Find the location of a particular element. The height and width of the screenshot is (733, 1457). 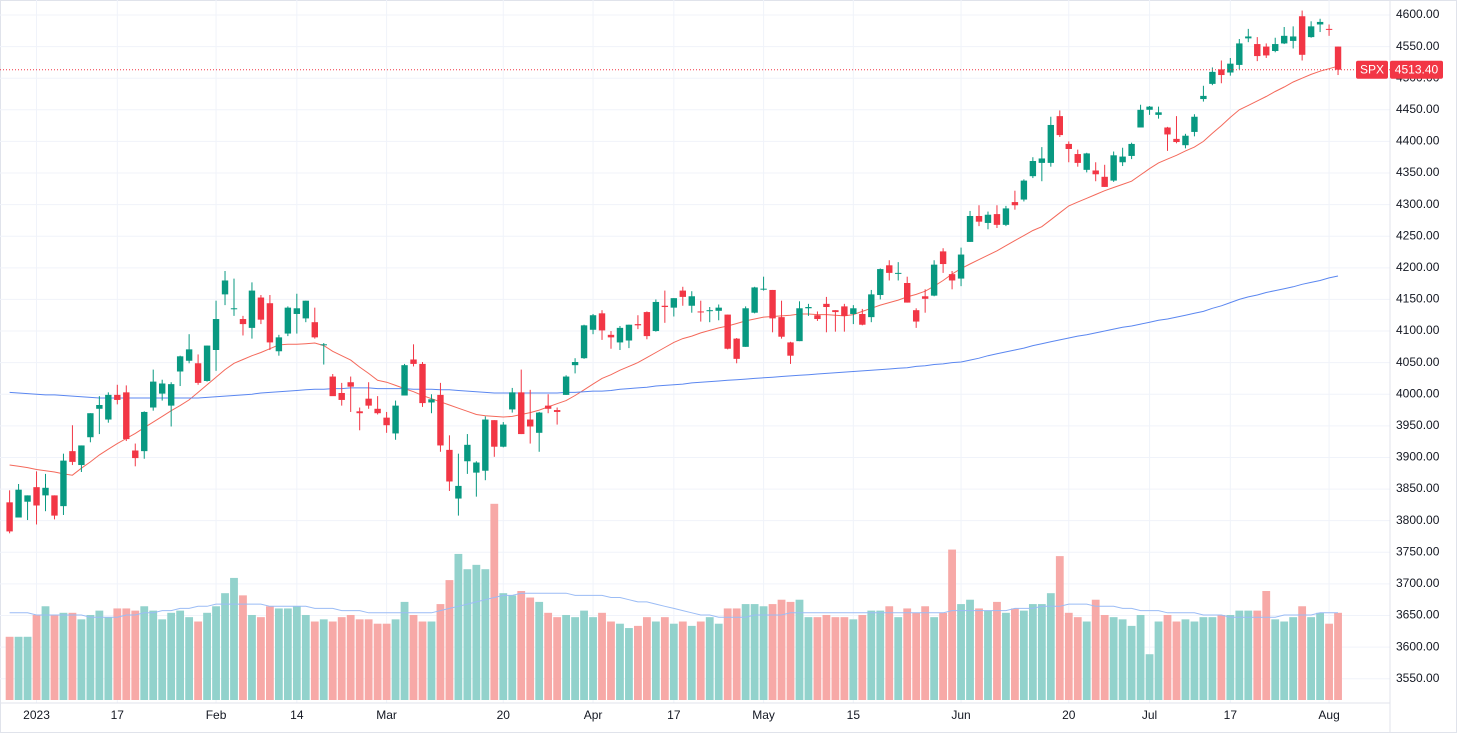

x-tick-label: 2023 is located at coordinates (36, 715).